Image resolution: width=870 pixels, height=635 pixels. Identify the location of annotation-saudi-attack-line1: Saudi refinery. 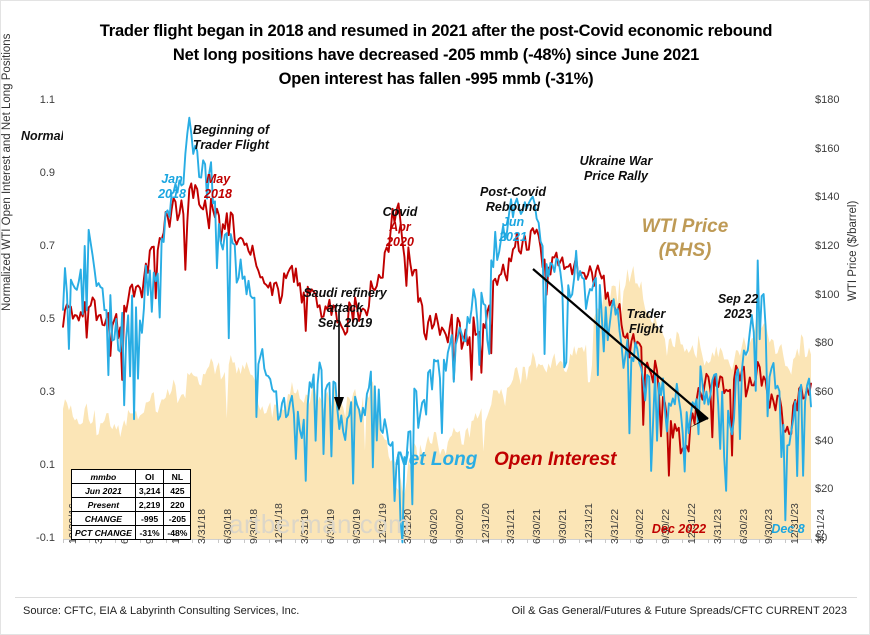
(345, 293).